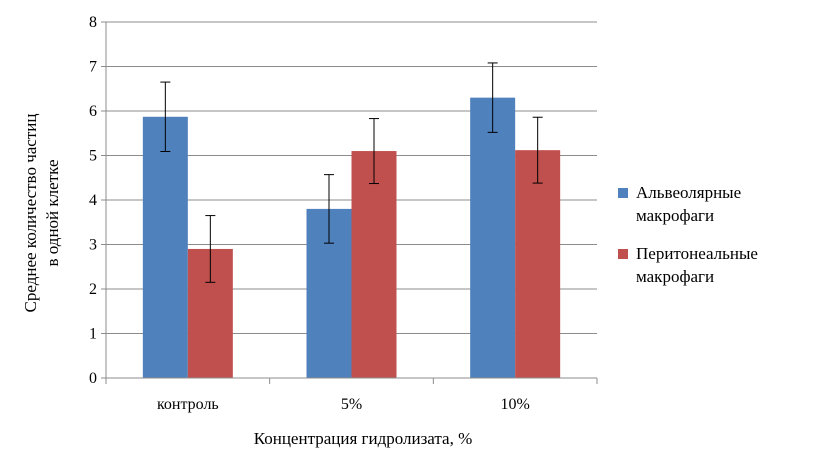 The width and height of the screenshot is (822, 470). I want to click on legend-label-peritoneal-line-2: макрофаги, so click(675, 276).